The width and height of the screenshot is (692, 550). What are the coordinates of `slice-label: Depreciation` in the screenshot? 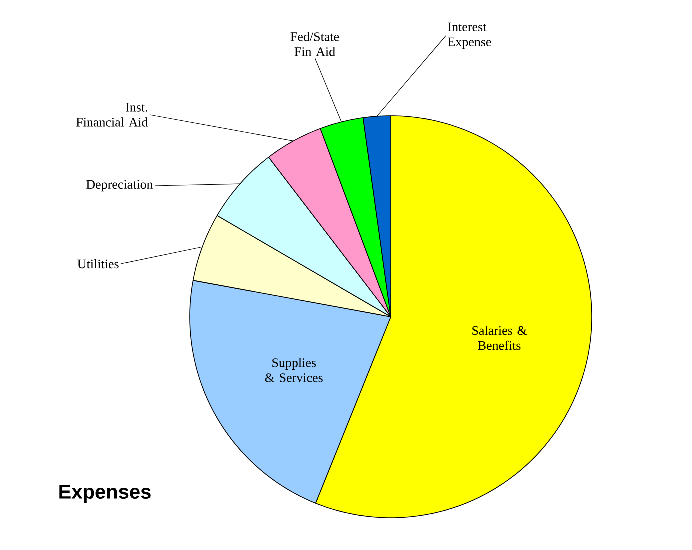 It's located at (120, 186).